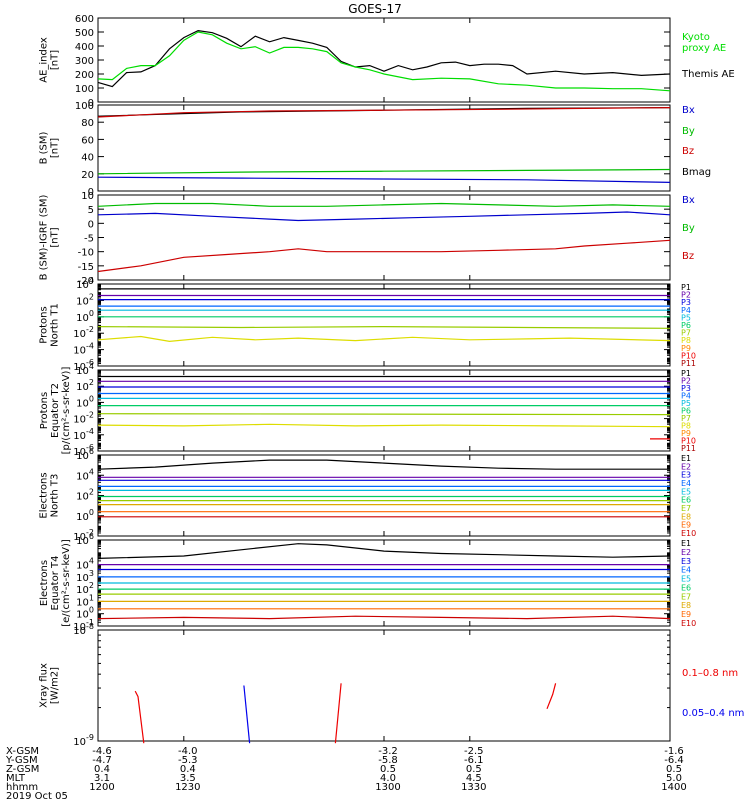 This screenshot has width=750, height=800. Describe the element at coordinates (55, 325) in the screenshot. I see `y-axis-label: North T1` at that location.